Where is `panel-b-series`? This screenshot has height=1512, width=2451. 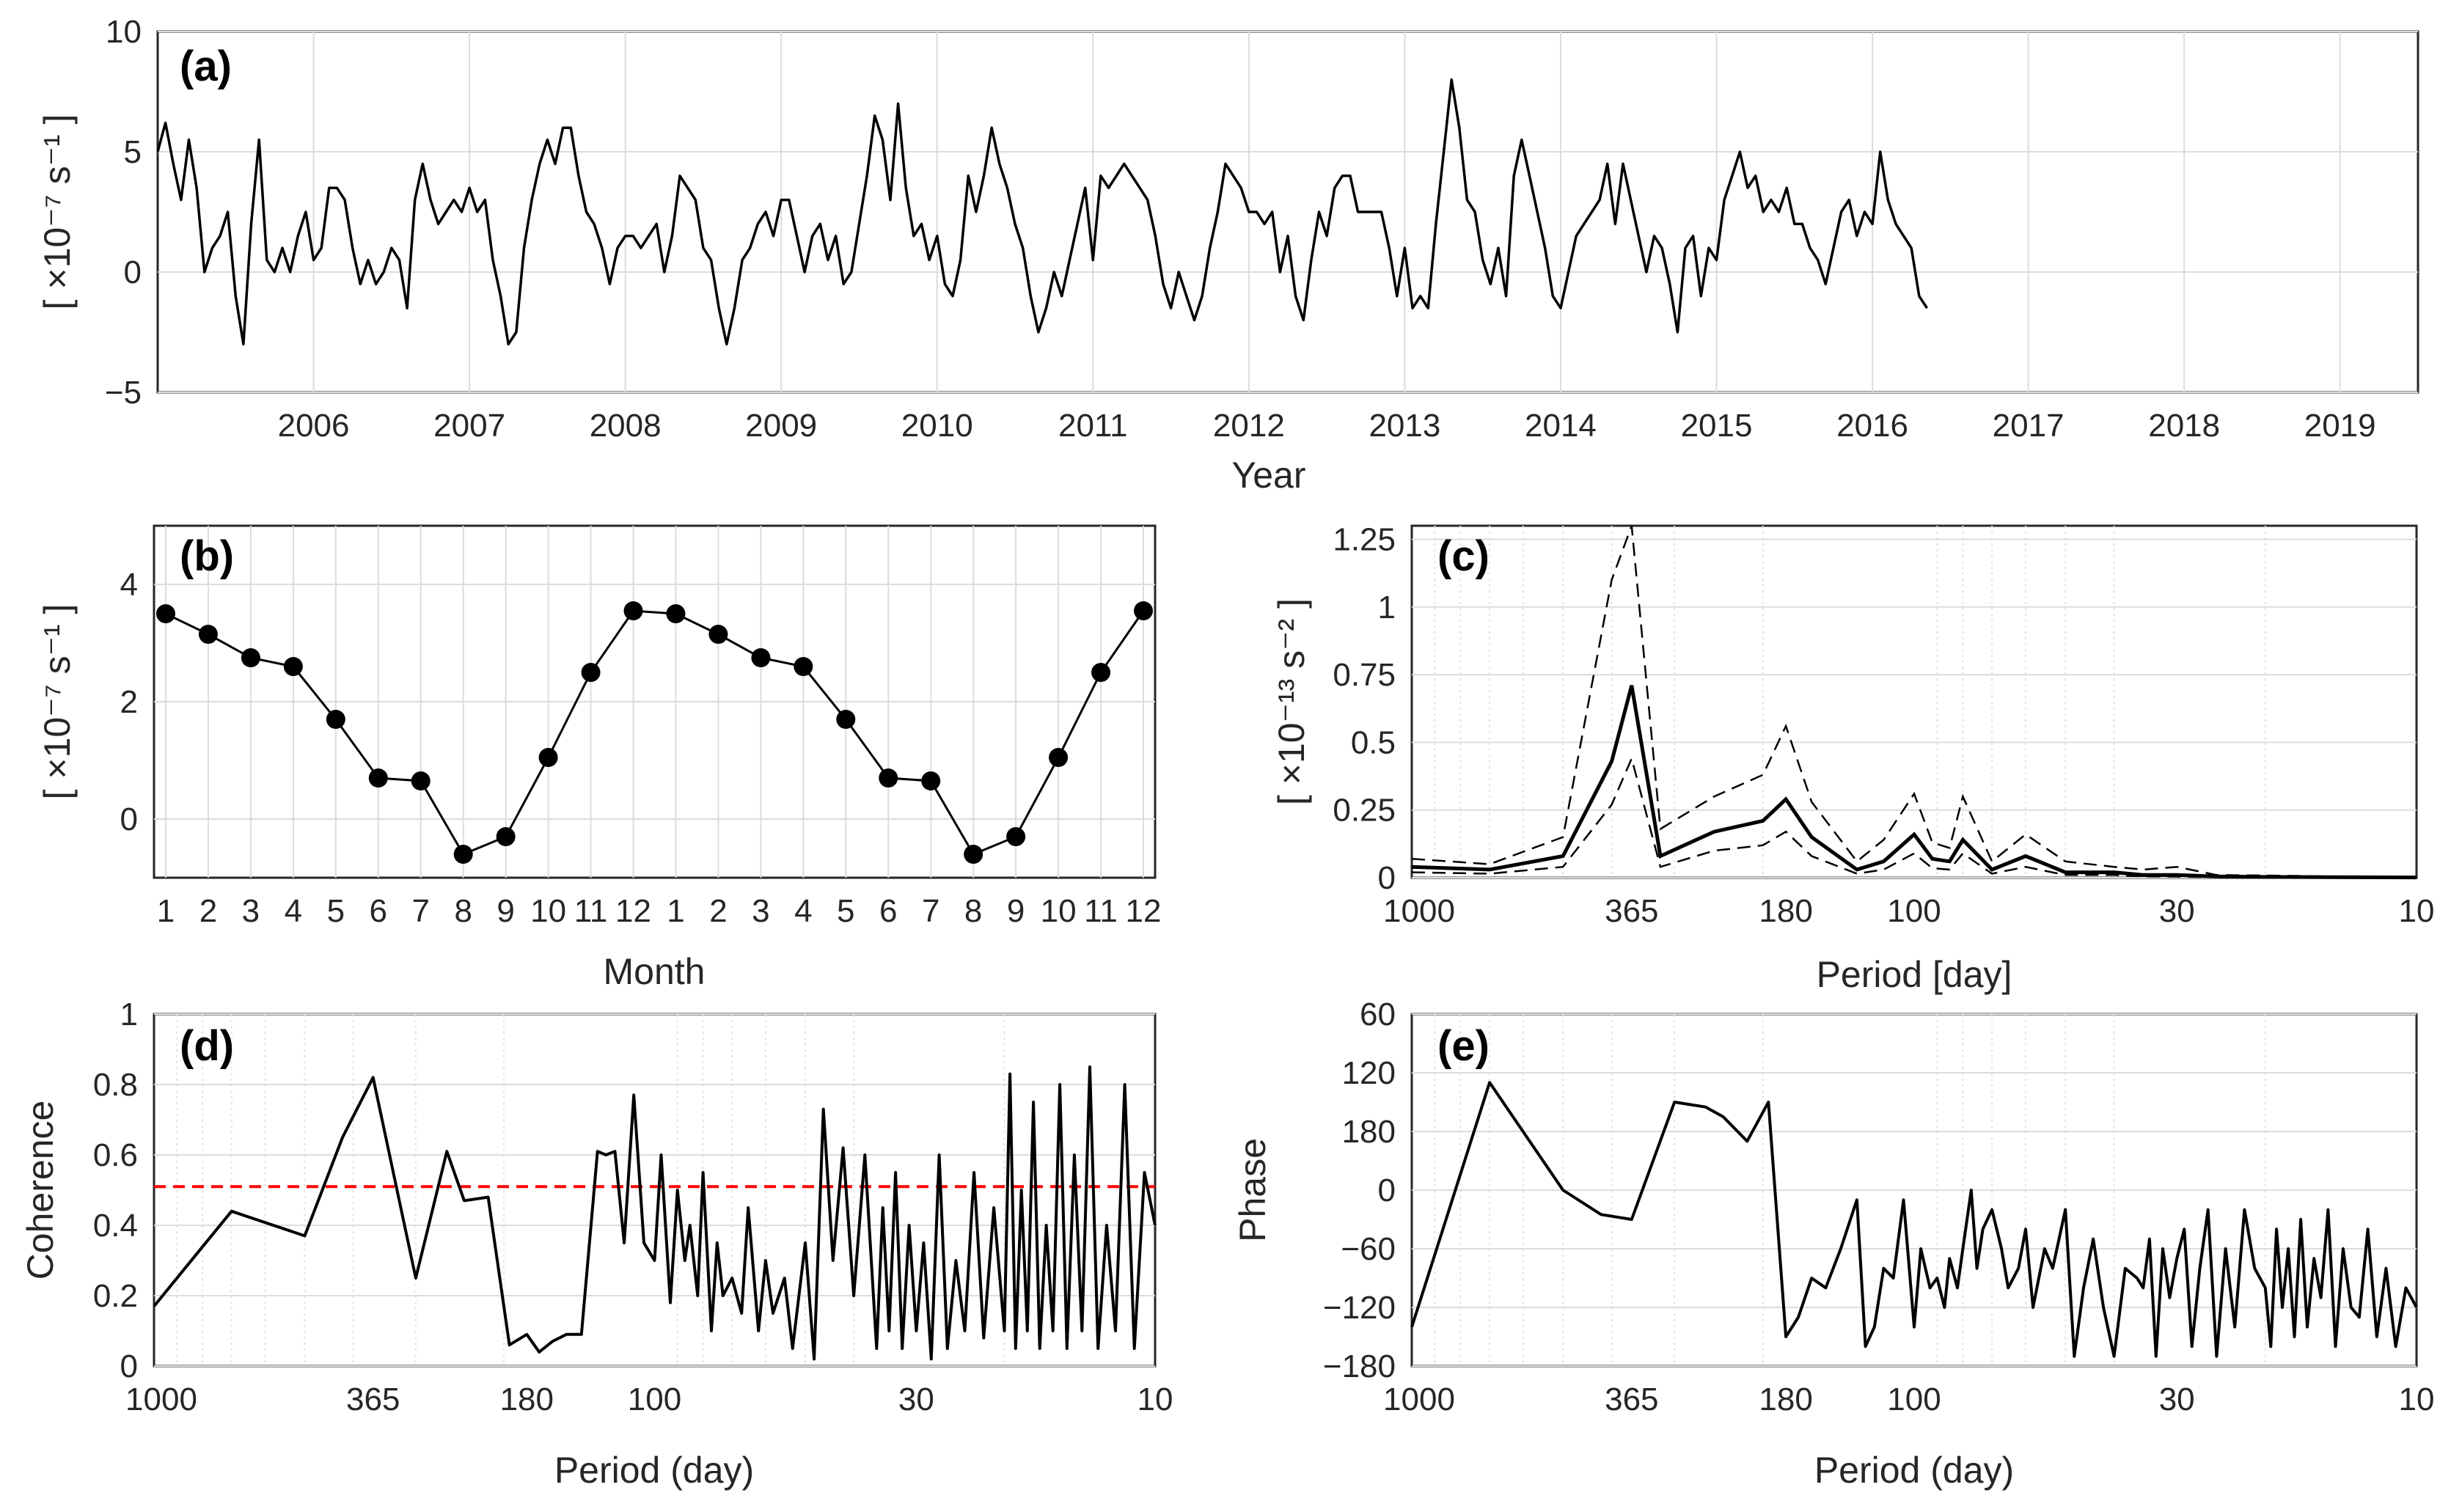 panel-b-series is located at coordinates (654, 732).